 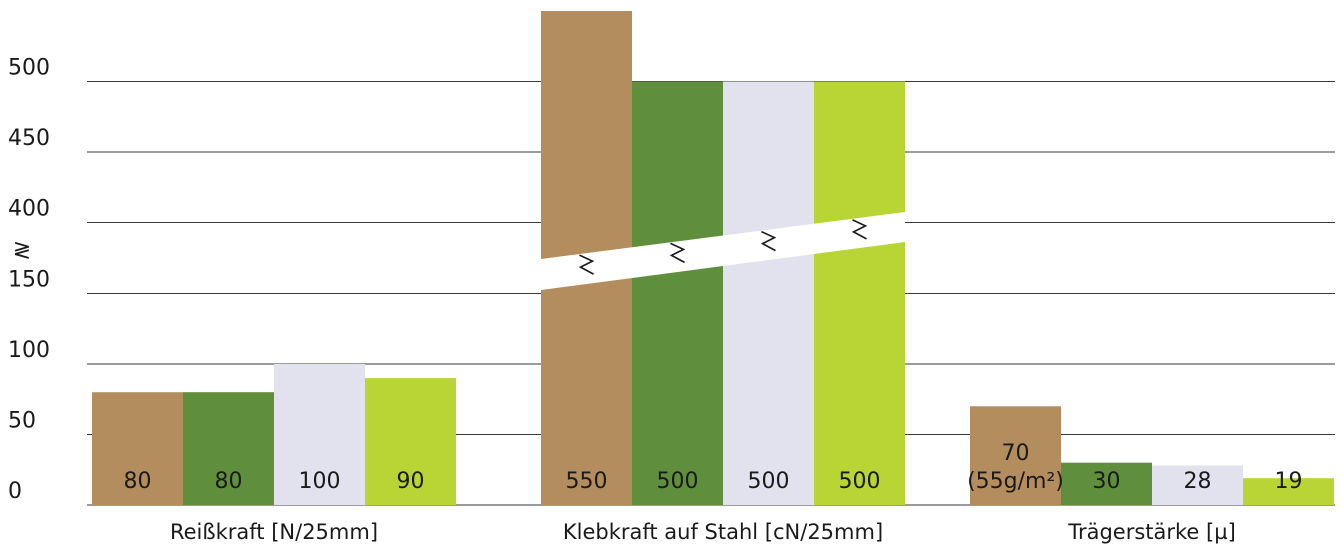 What do you see at coordinates (274, 532) in the screenshot?
I see `category-label: Reißkraft [N/25mm]` at bounding box center [274, 532].